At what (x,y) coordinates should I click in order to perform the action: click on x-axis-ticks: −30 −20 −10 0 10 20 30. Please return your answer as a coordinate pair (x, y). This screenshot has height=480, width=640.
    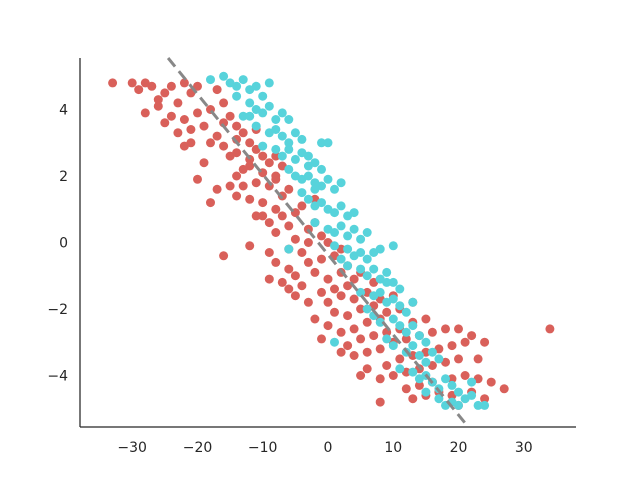
    Looking at the image, I should click on (324, 448).